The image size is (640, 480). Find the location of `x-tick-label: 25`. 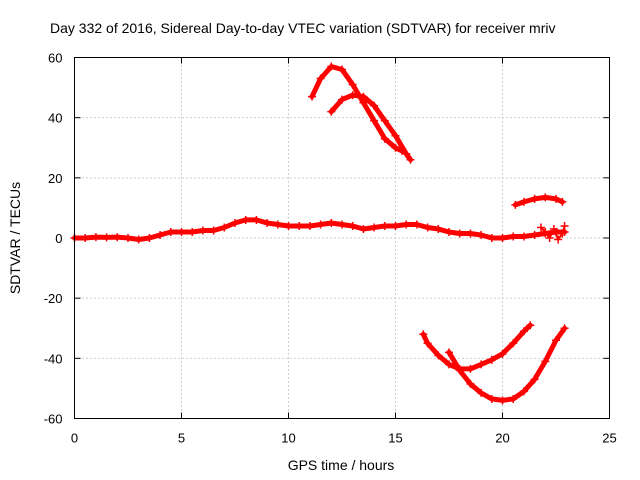

x-tick-label: 25 is located at coordinates (609, 438).